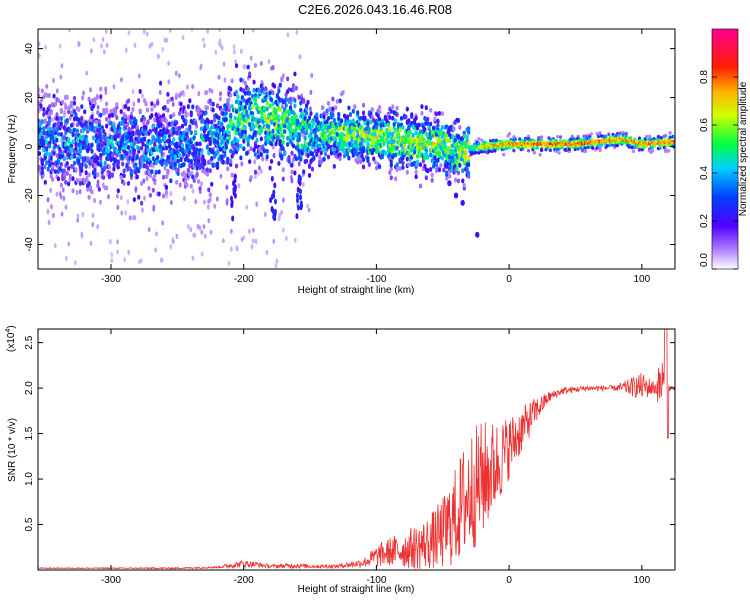 This screenshot has width=750, height=600. I want to click on snr-y-tick-label: 1.5, so click(29, 433).